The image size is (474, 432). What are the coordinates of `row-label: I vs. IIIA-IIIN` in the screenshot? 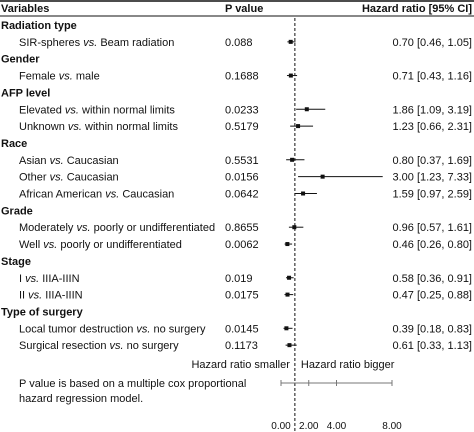 It's located at (49, 279).